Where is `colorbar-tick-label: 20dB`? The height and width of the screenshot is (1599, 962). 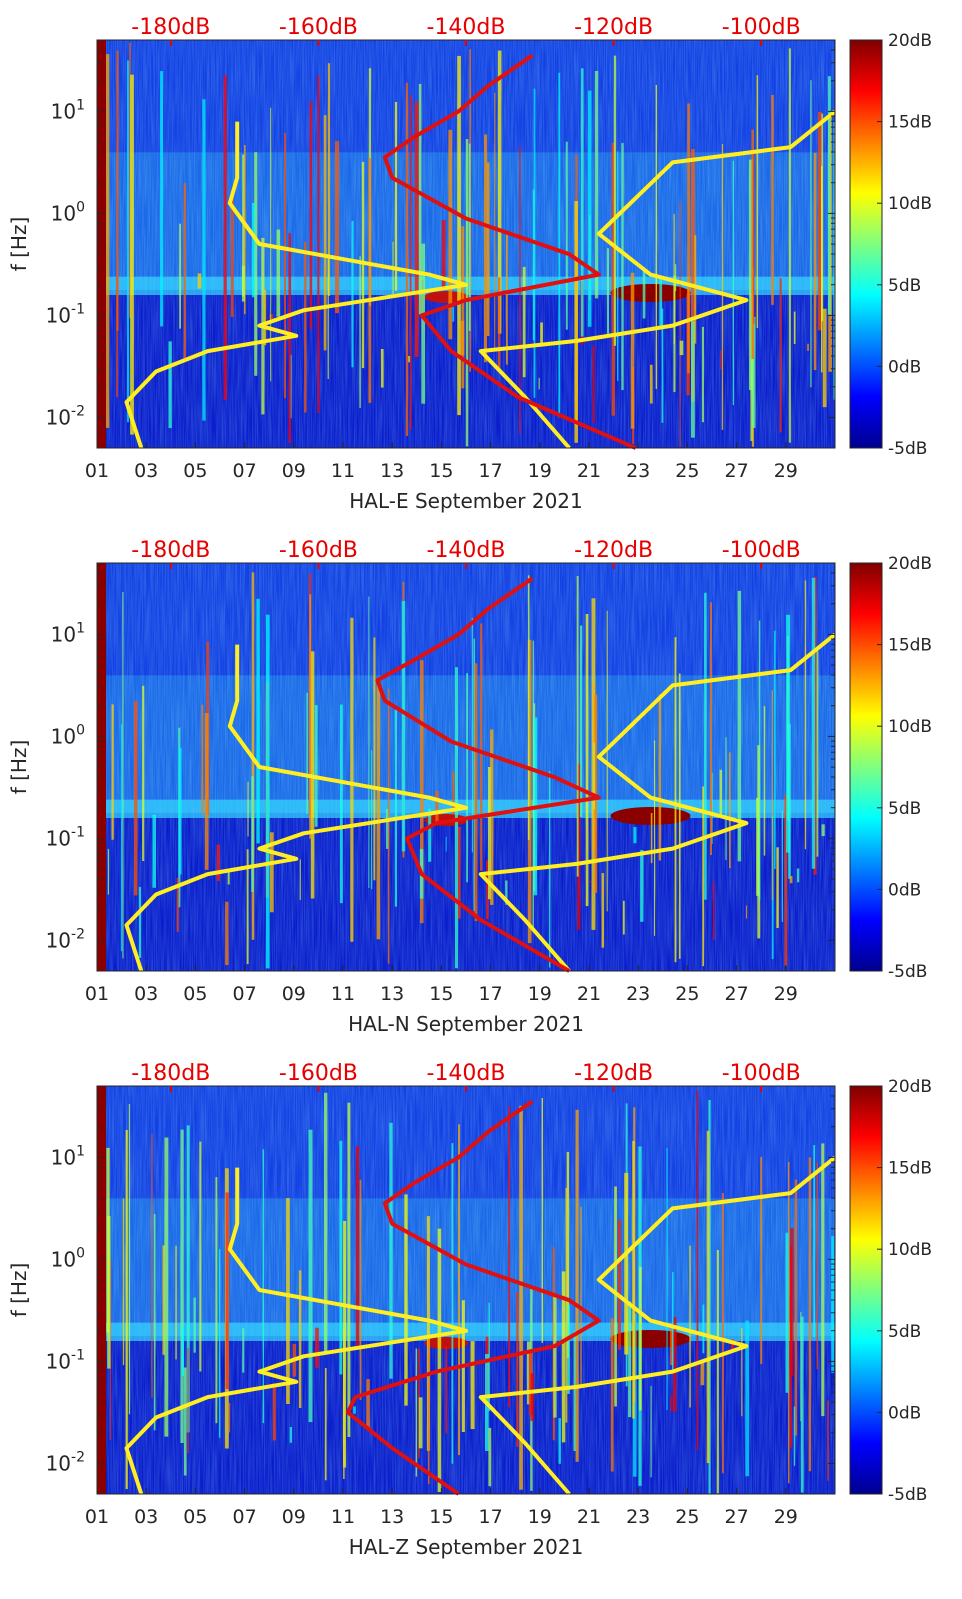
colorbar-tick-label: 20dB is located at coordinates (910, 564).